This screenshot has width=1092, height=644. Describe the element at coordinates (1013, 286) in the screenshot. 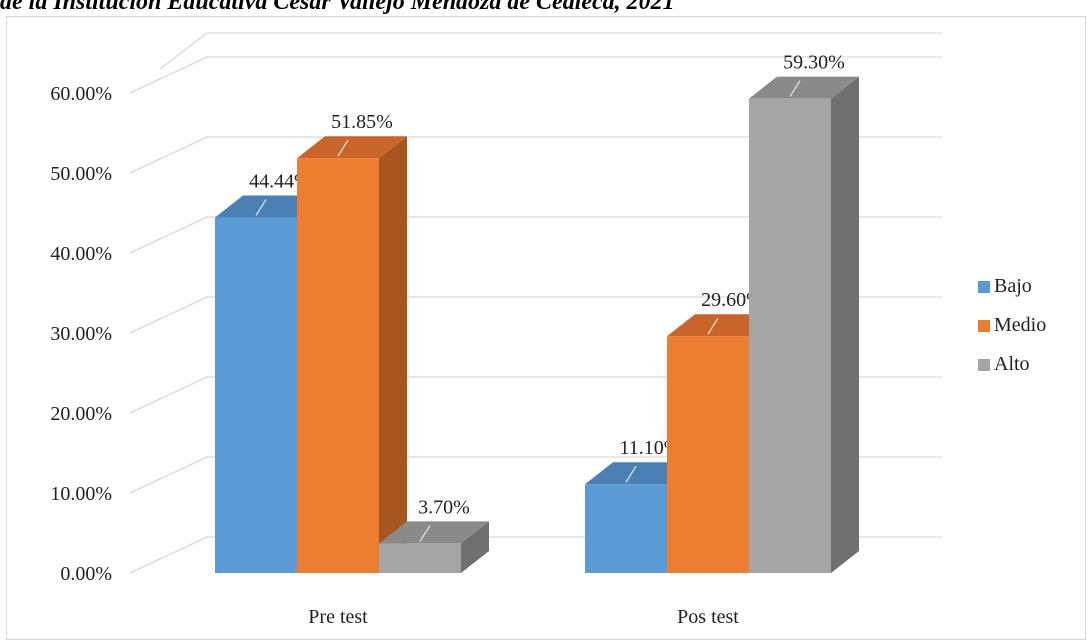

I see `legend-label-bajo: Bajo` at that location.